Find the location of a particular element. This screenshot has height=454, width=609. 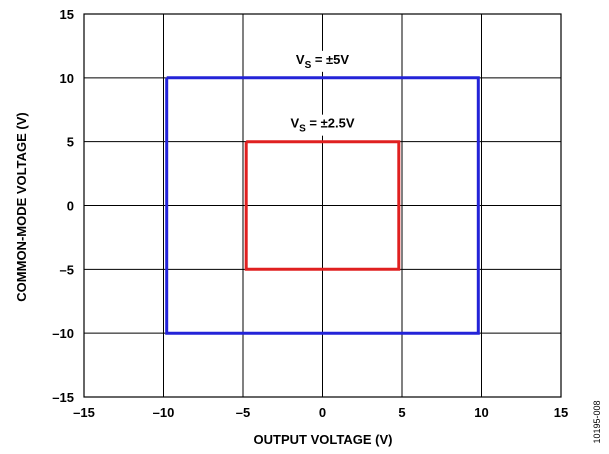

x-tick-label: 5 is located at coordinates (401, 412).